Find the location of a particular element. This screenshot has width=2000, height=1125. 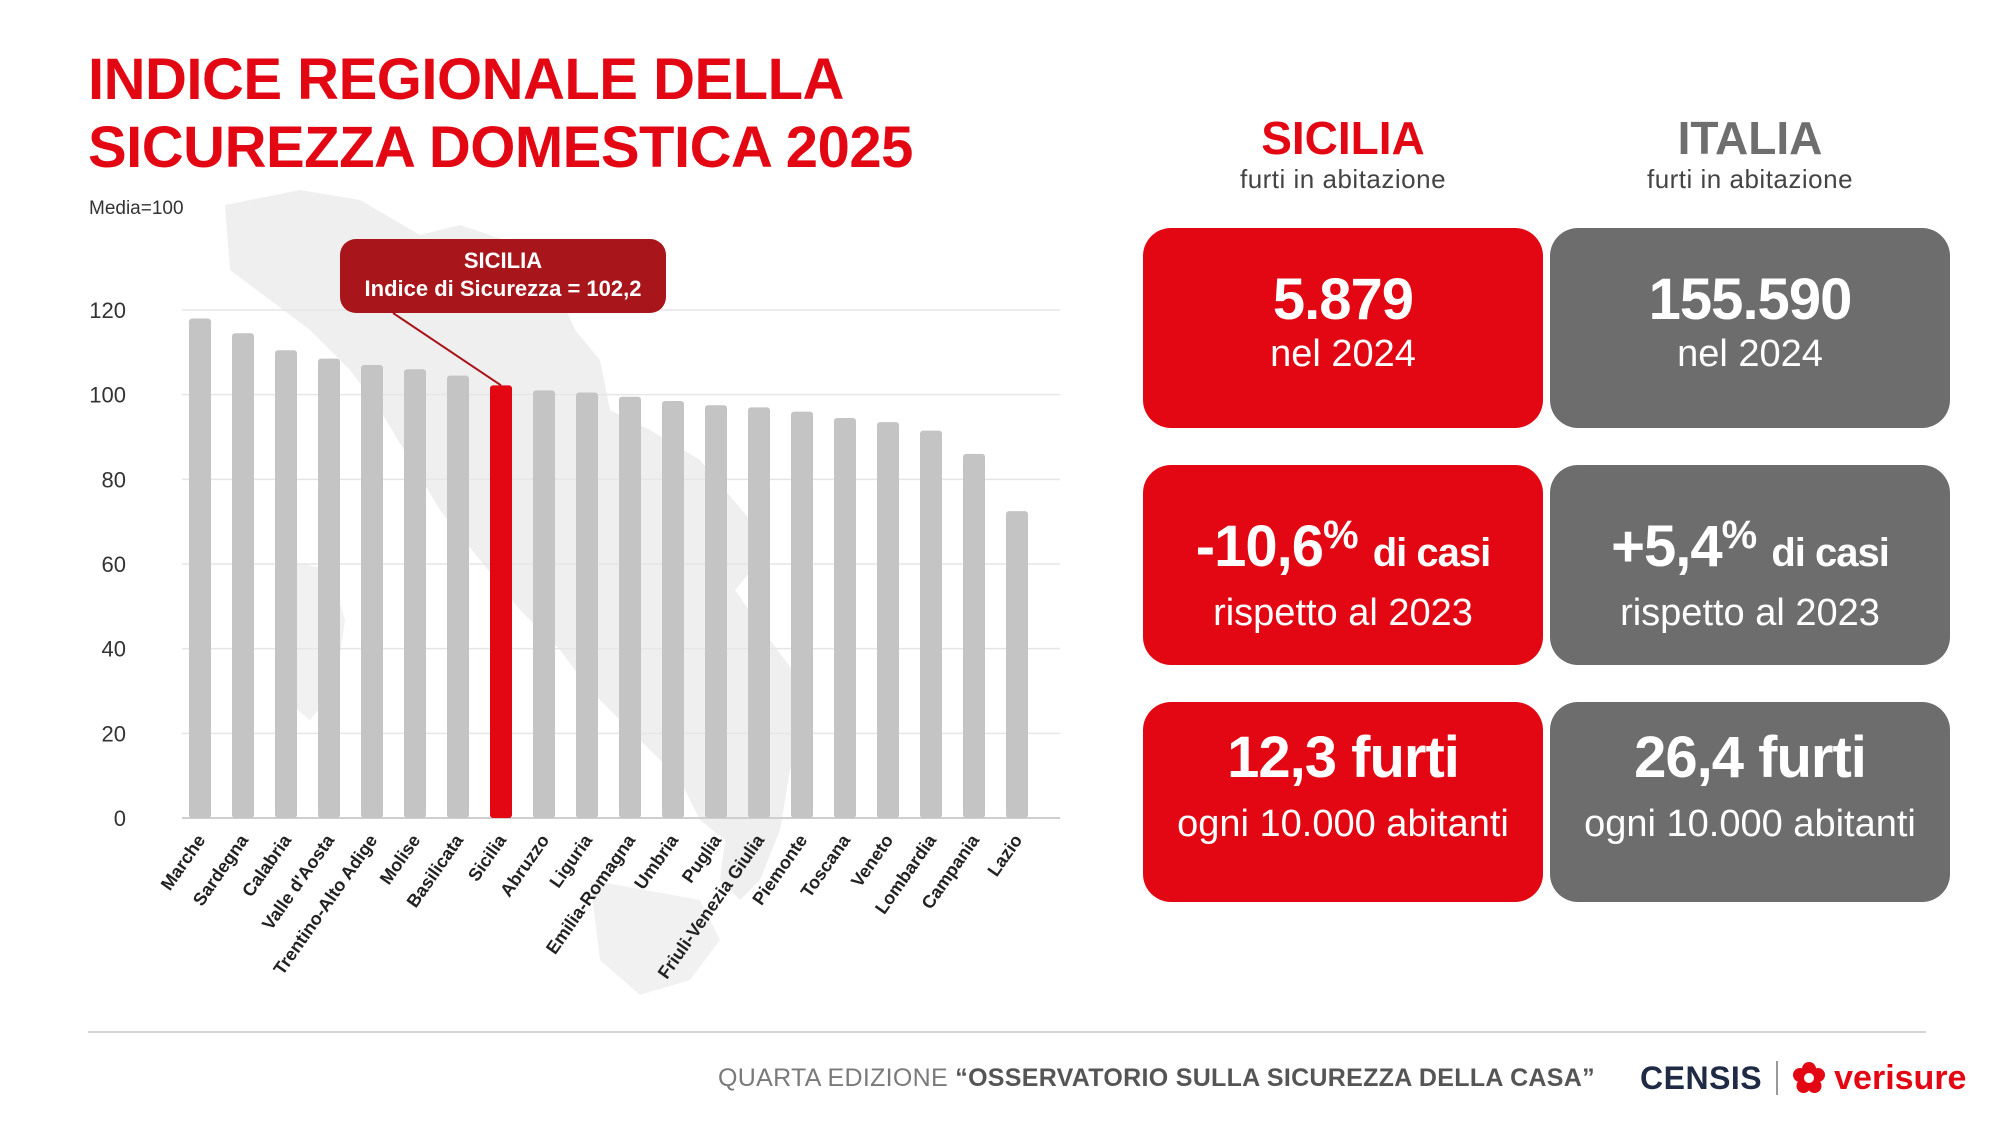

y-tick-label: 80 is located at coordinates (114, 479).